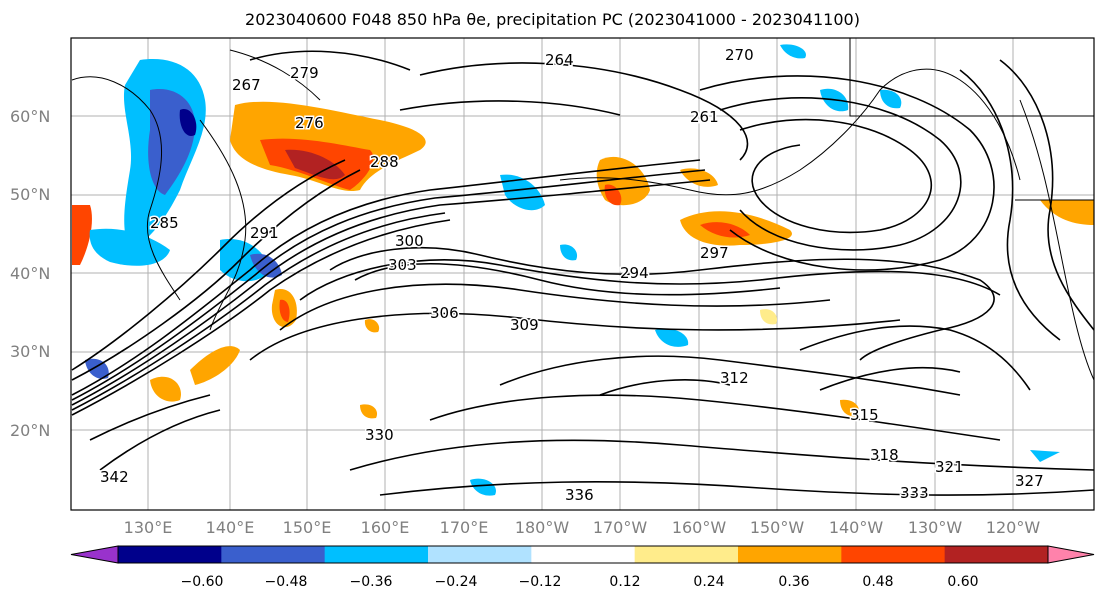 The image size is (1105, 603). What do you see at coordinates (379, 435) in the screenshot?
I see `contour-label: 330` at bounding box center [379, 435].